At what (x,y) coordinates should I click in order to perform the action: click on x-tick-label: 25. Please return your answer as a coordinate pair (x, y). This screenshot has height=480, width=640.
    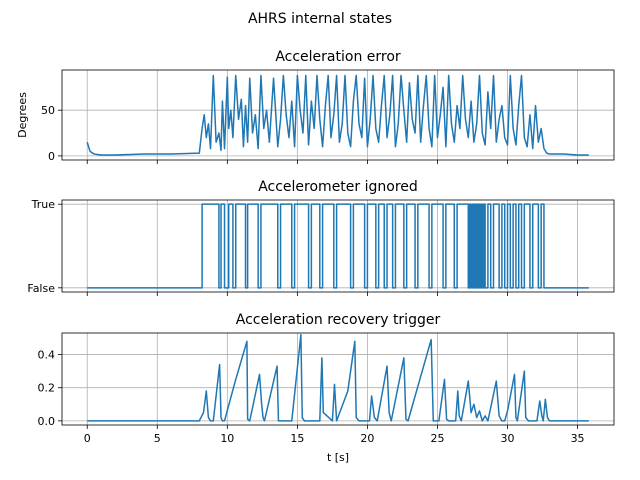
    Looking at the image, I should click on (437, 438).